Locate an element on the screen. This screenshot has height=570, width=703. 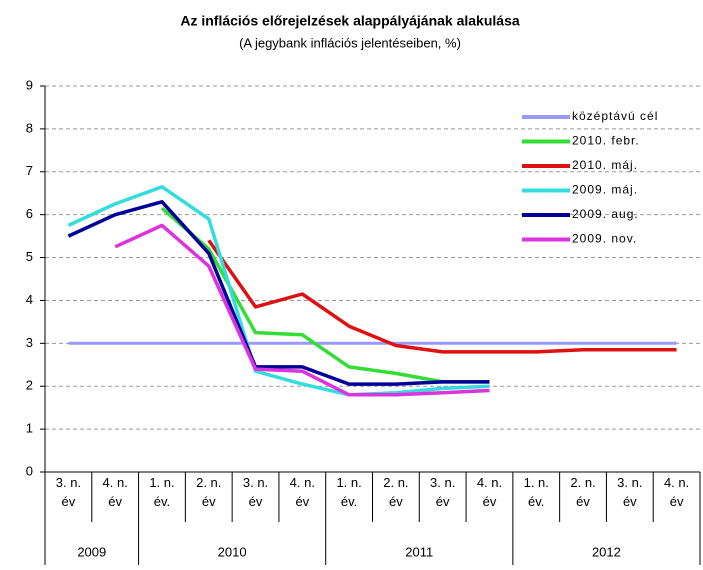
y-tick-label: 1 is located at coordinates (29, 428).